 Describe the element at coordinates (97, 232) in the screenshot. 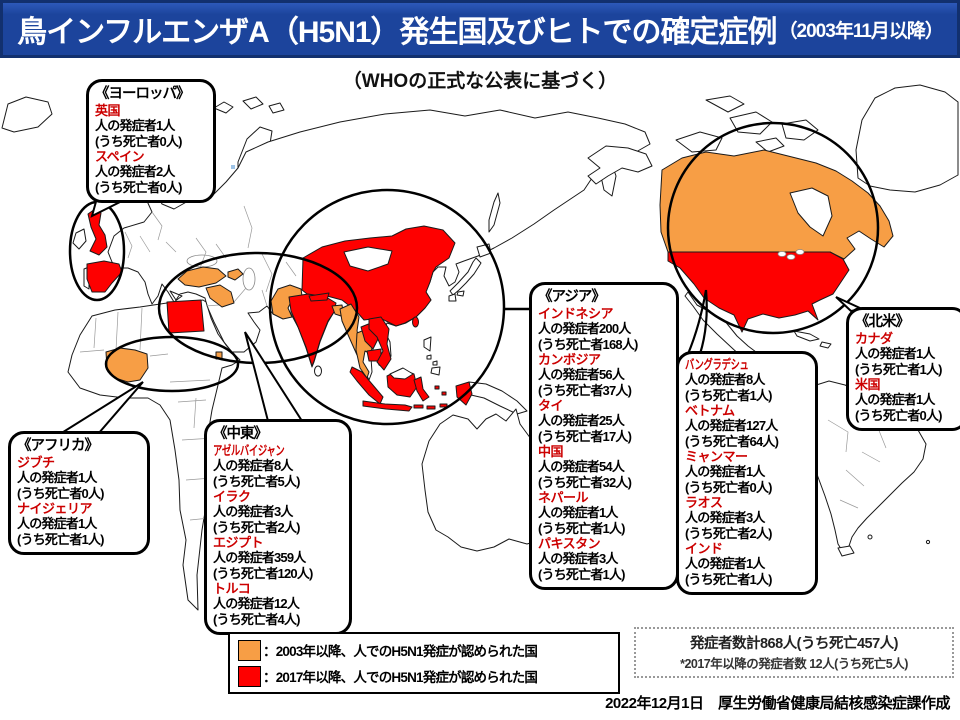

I see `map-country-uk` at that location.